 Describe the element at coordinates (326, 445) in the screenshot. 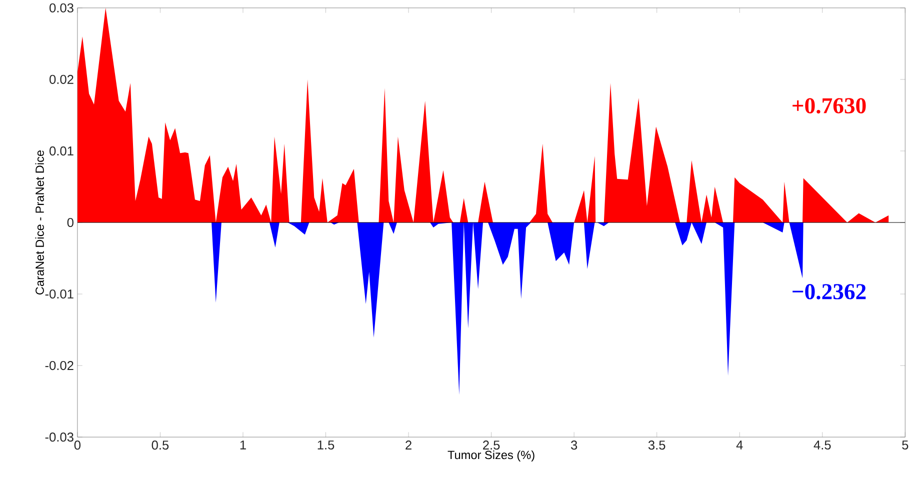

I see `x-tick-label: 1.5` at that location.